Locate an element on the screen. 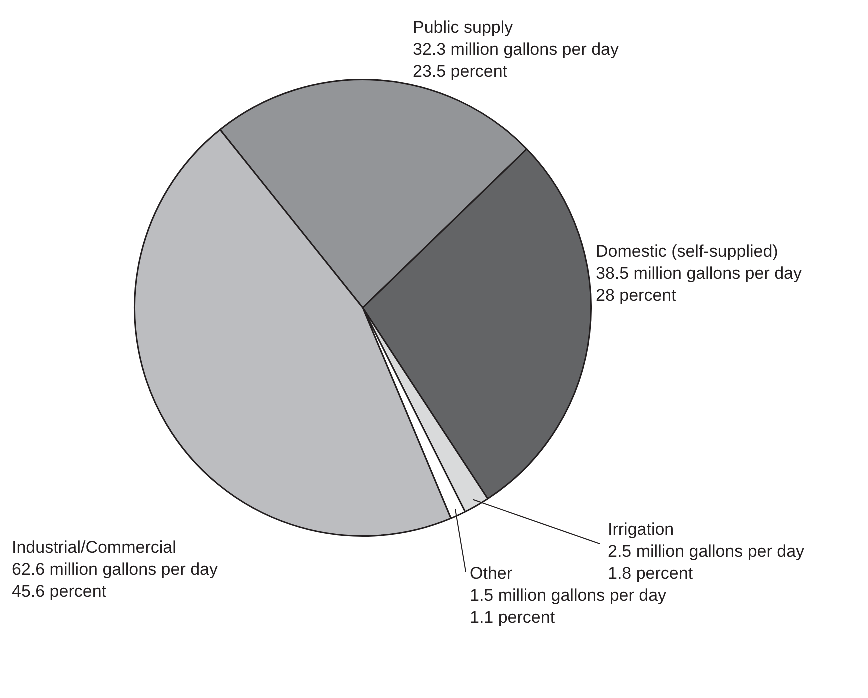 The width and height of the screenshot is (868, 698). data-label: 38.5 million gallons per day is located at coordinates (699, 274).